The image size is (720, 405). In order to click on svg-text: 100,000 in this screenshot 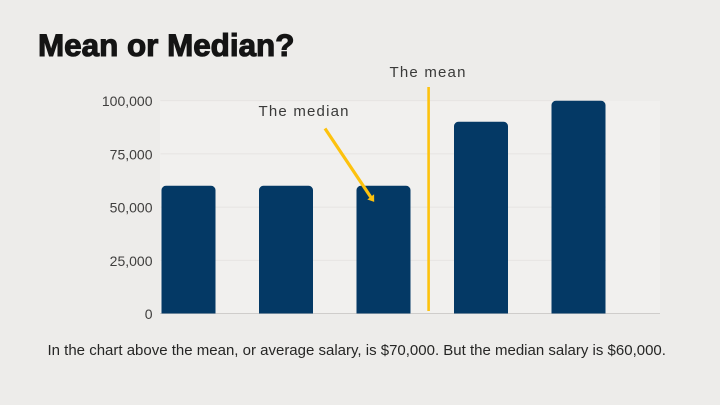, I will do `click(127, 101)`.